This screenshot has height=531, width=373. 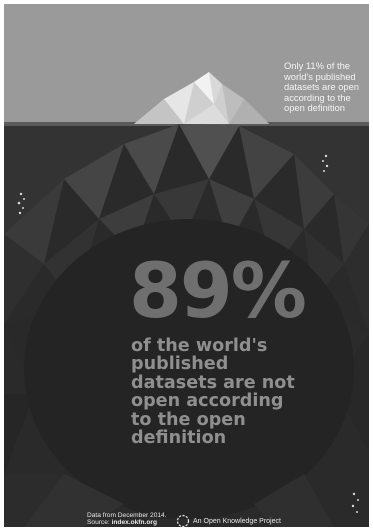 I want to click on footer-source-link: index.okfn.org, so click(x=134, y=523).